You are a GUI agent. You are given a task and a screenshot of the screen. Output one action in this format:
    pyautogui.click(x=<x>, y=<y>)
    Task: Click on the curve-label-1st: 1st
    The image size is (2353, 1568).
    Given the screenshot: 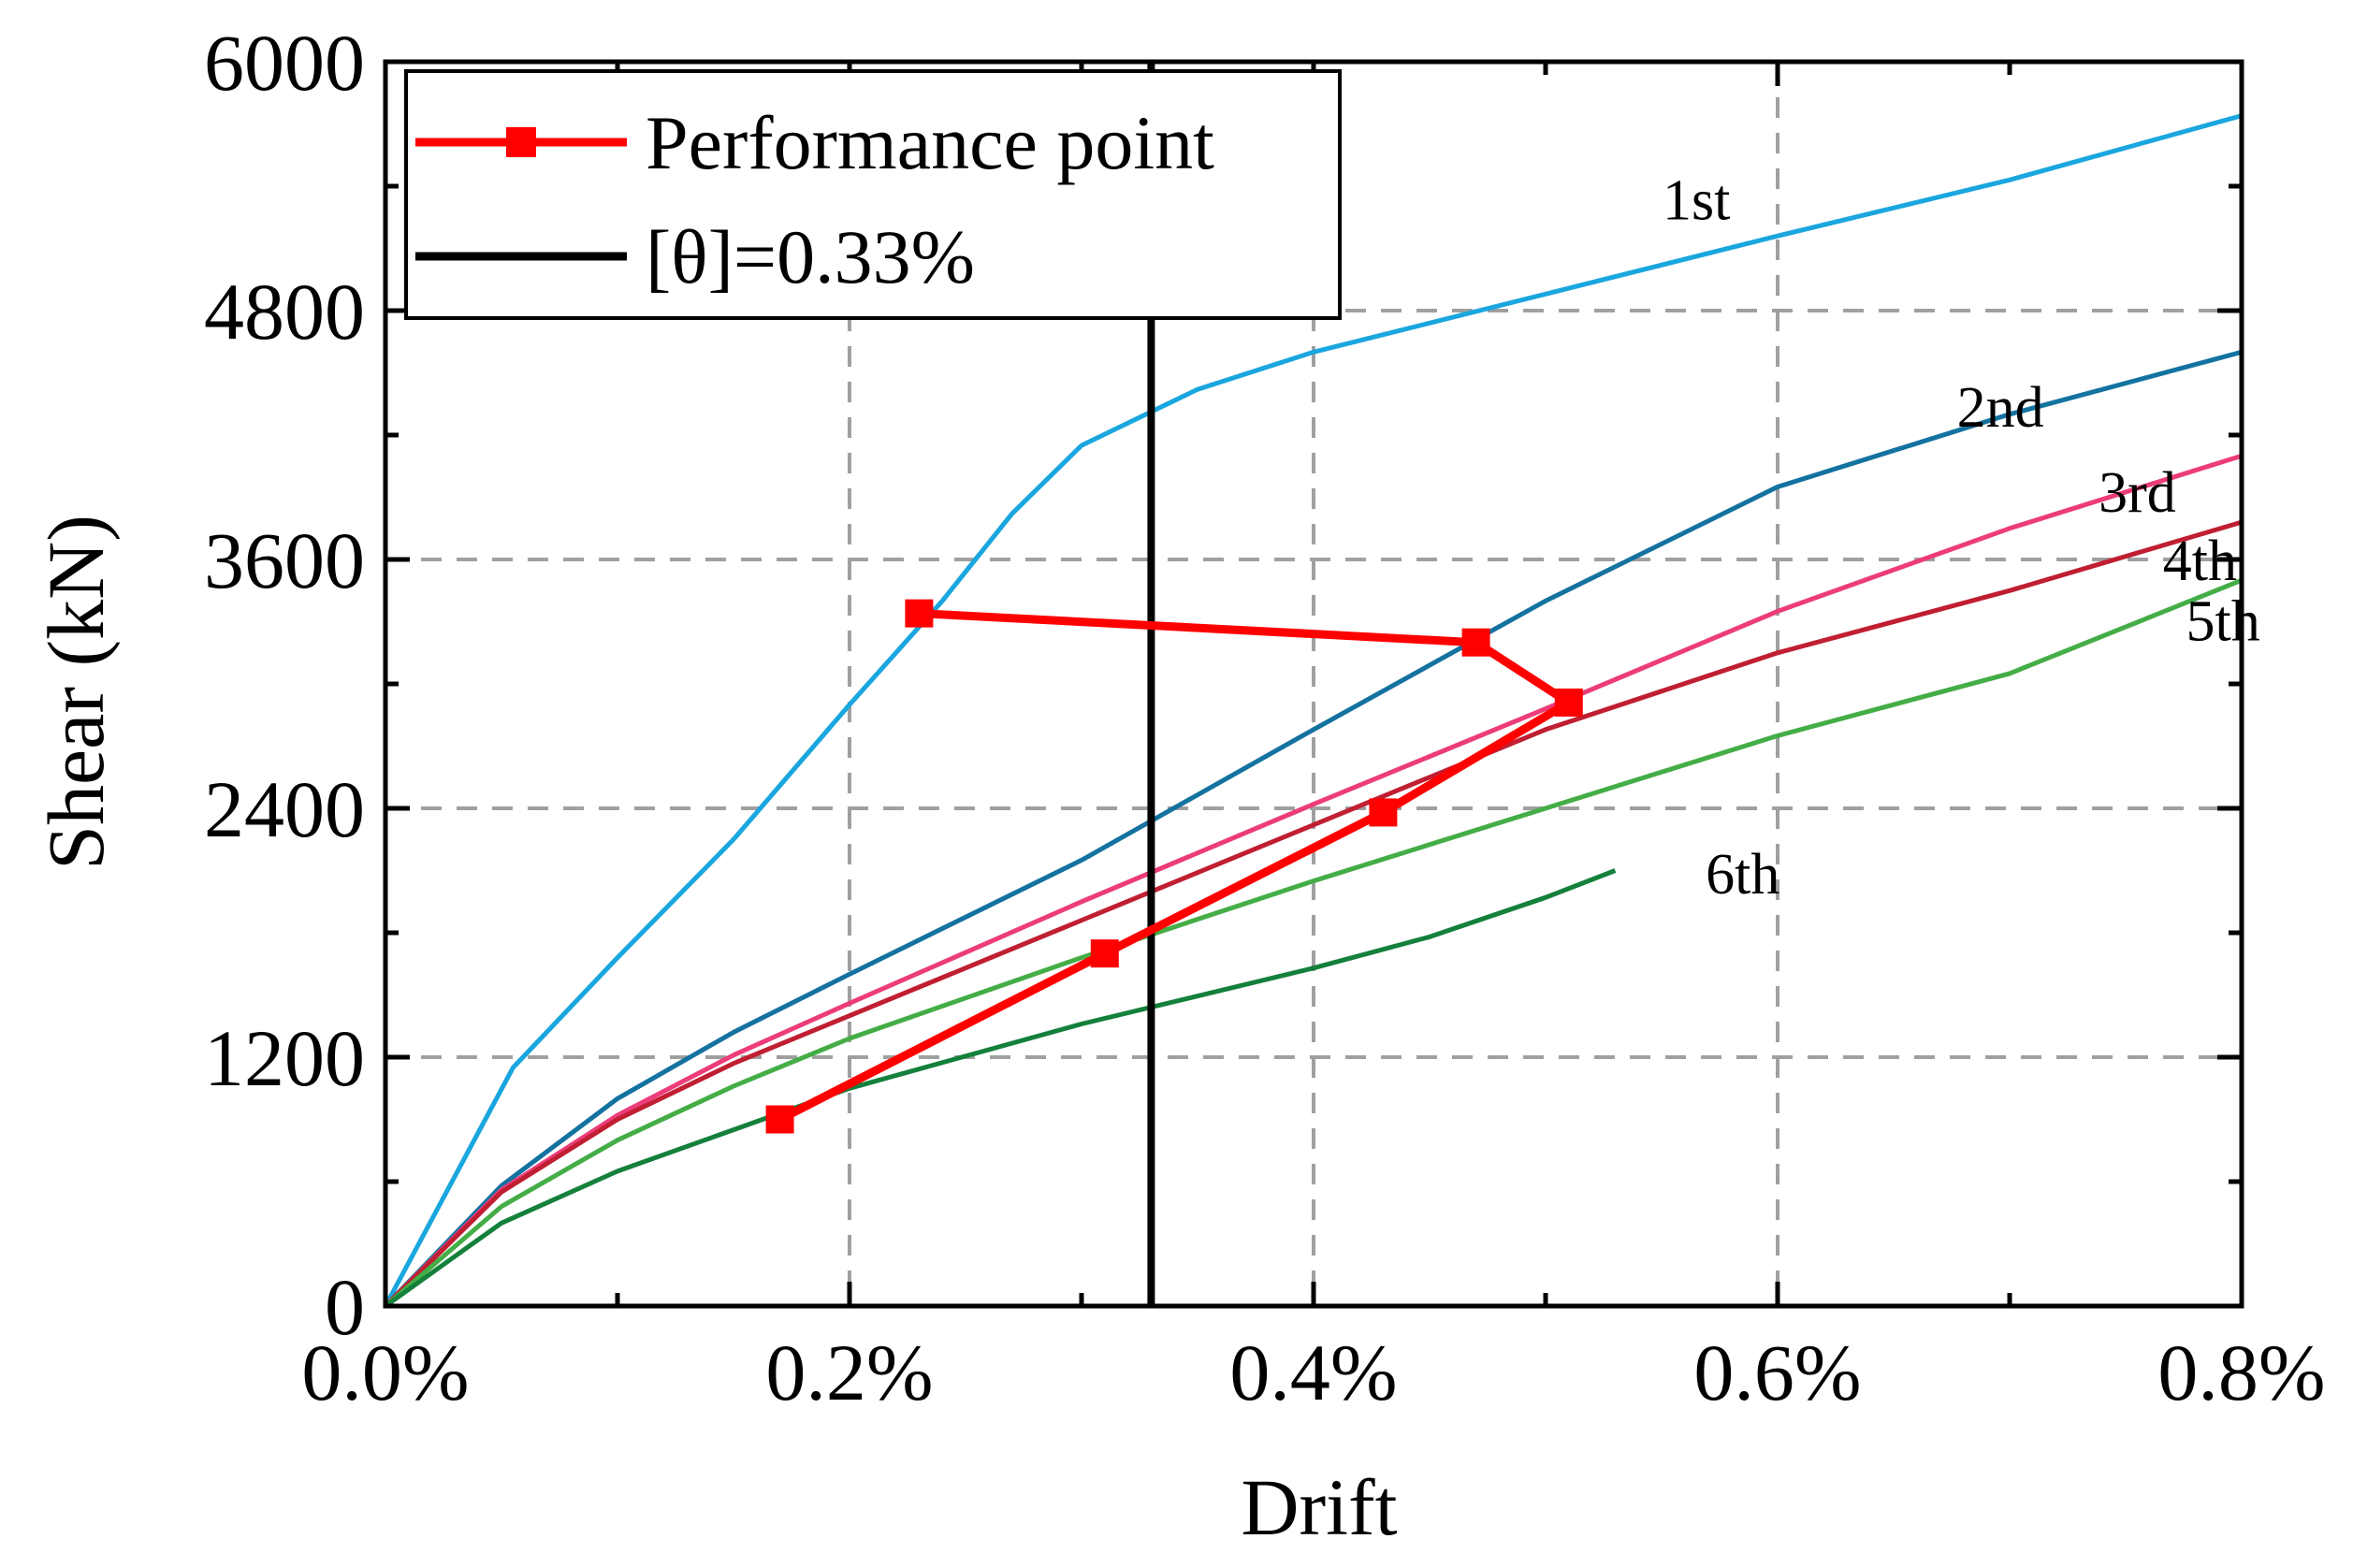 What is the action you would take?
    pyautogui.click(x=1696, y=200)
    